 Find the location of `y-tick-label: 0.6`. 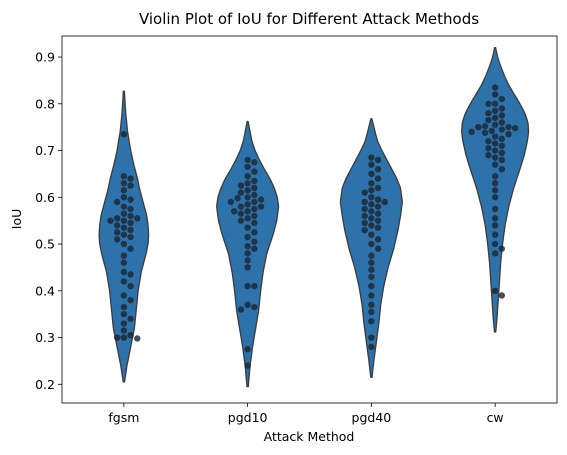

y-tick-label: 0.6 is located at coordinates (45, 197).